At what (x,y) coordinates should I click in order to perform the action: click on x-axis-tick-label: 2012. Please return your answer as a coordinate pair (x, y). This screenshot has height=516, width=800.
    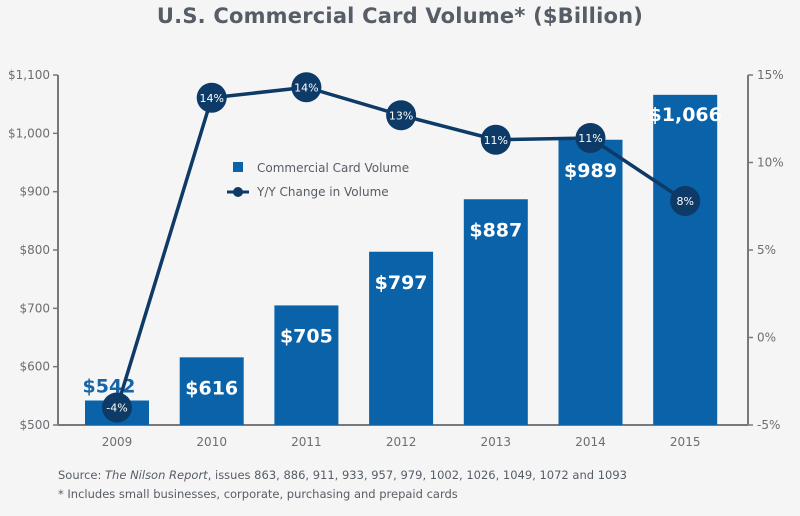
    Looking at the image, I should click on (401, 442).